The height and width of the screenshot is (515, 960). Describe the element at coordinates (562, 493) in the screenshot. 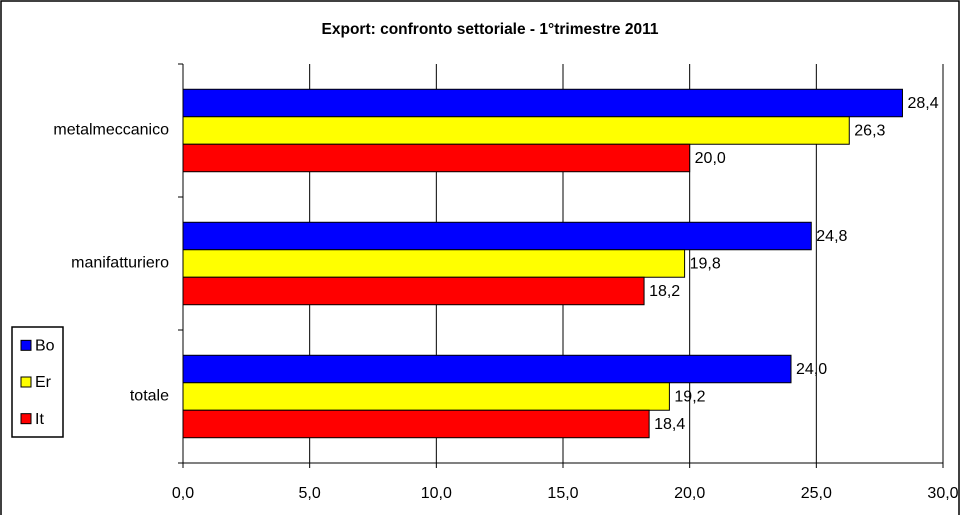

I see `x-tick-label: 15,0` at that location.